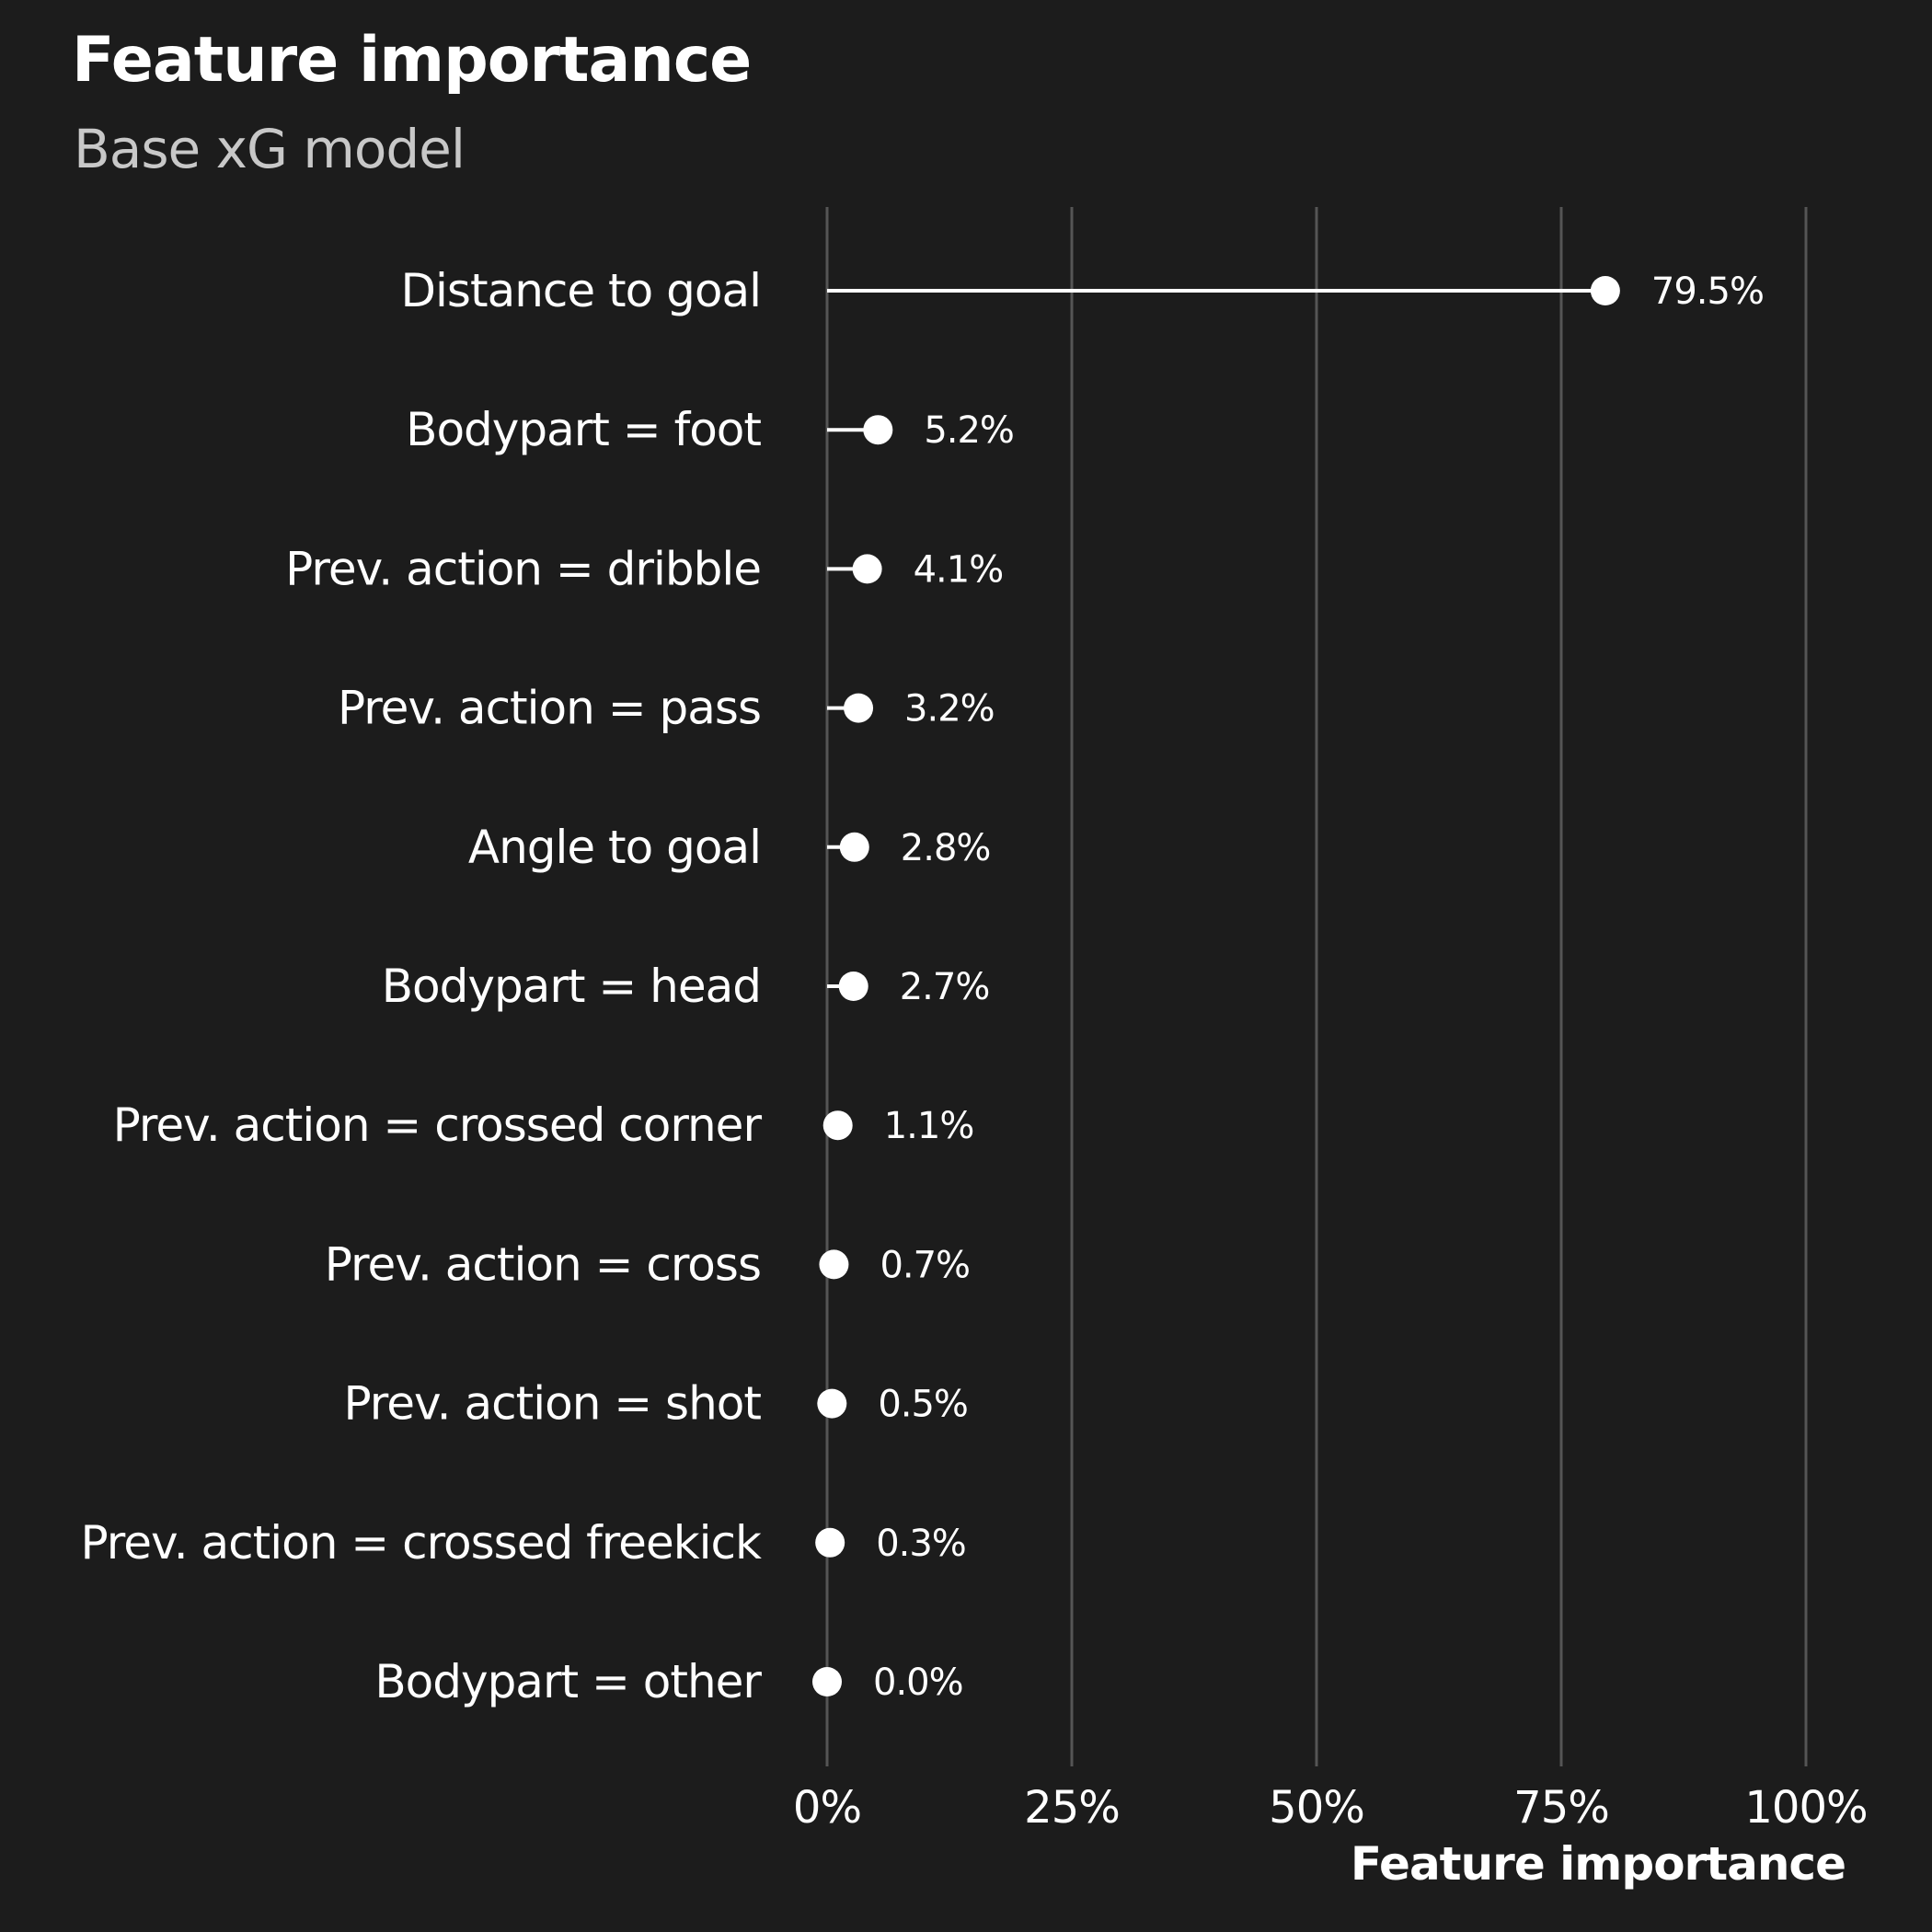  Describe the element at coordinates (568, 1681) in the screenshot. I see `category-label: Bodypart = other` at that location.